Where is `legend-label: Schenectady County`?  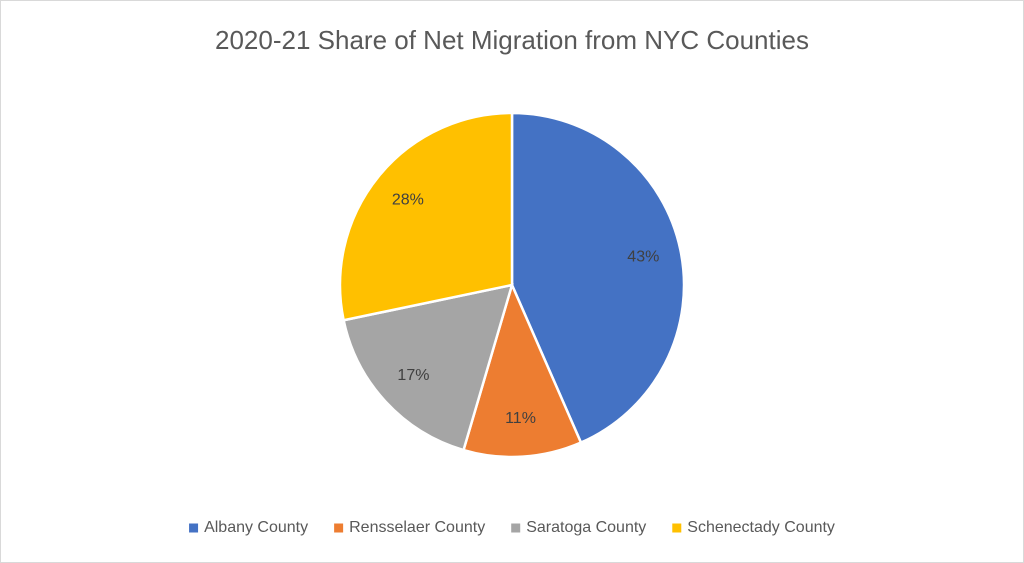
legend-label: Schenectady County is located at coordinates (761, 527).